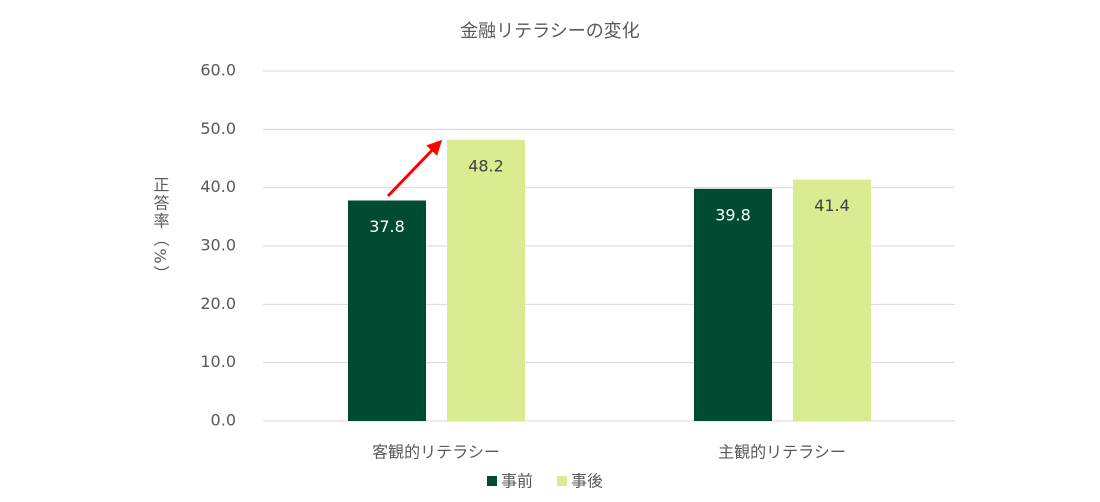 The height and width of the screenshot is (502, 1100). Describe the element at coordinates (218, 245) in the screenshot. I see `y-tick-label: 30.0` at that location.